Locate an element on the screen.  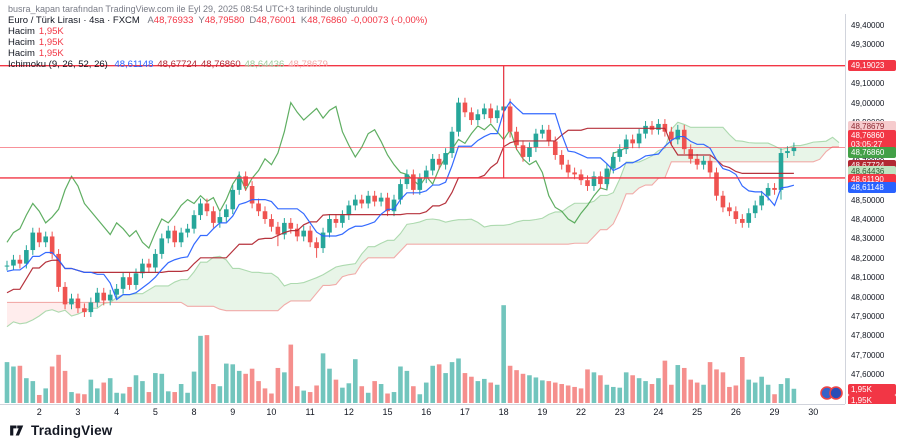
tradingview-logo-icon is located at coordinates (17, 430).